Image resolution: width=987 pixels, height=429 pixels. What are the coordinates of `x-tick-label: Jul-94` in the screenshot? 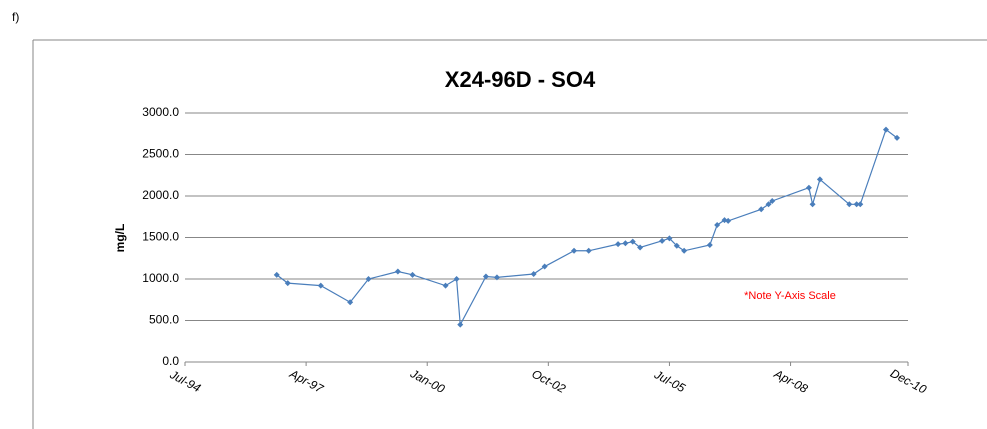 It's located at (185, 381).